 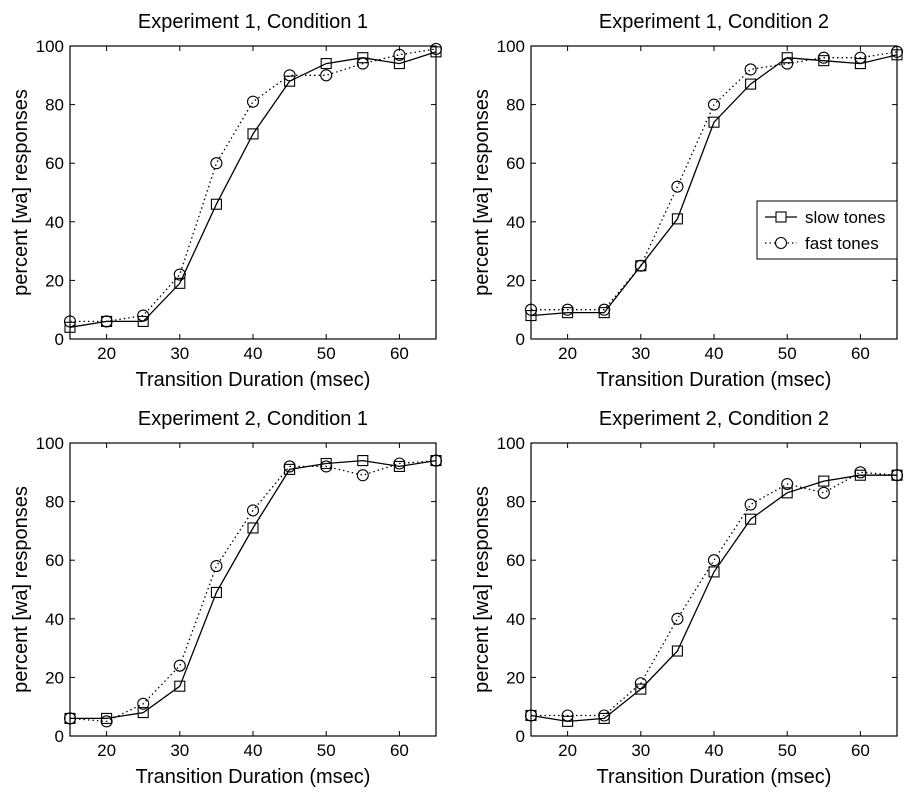 I want to click on plot-frame, so click(x=253, y=192).